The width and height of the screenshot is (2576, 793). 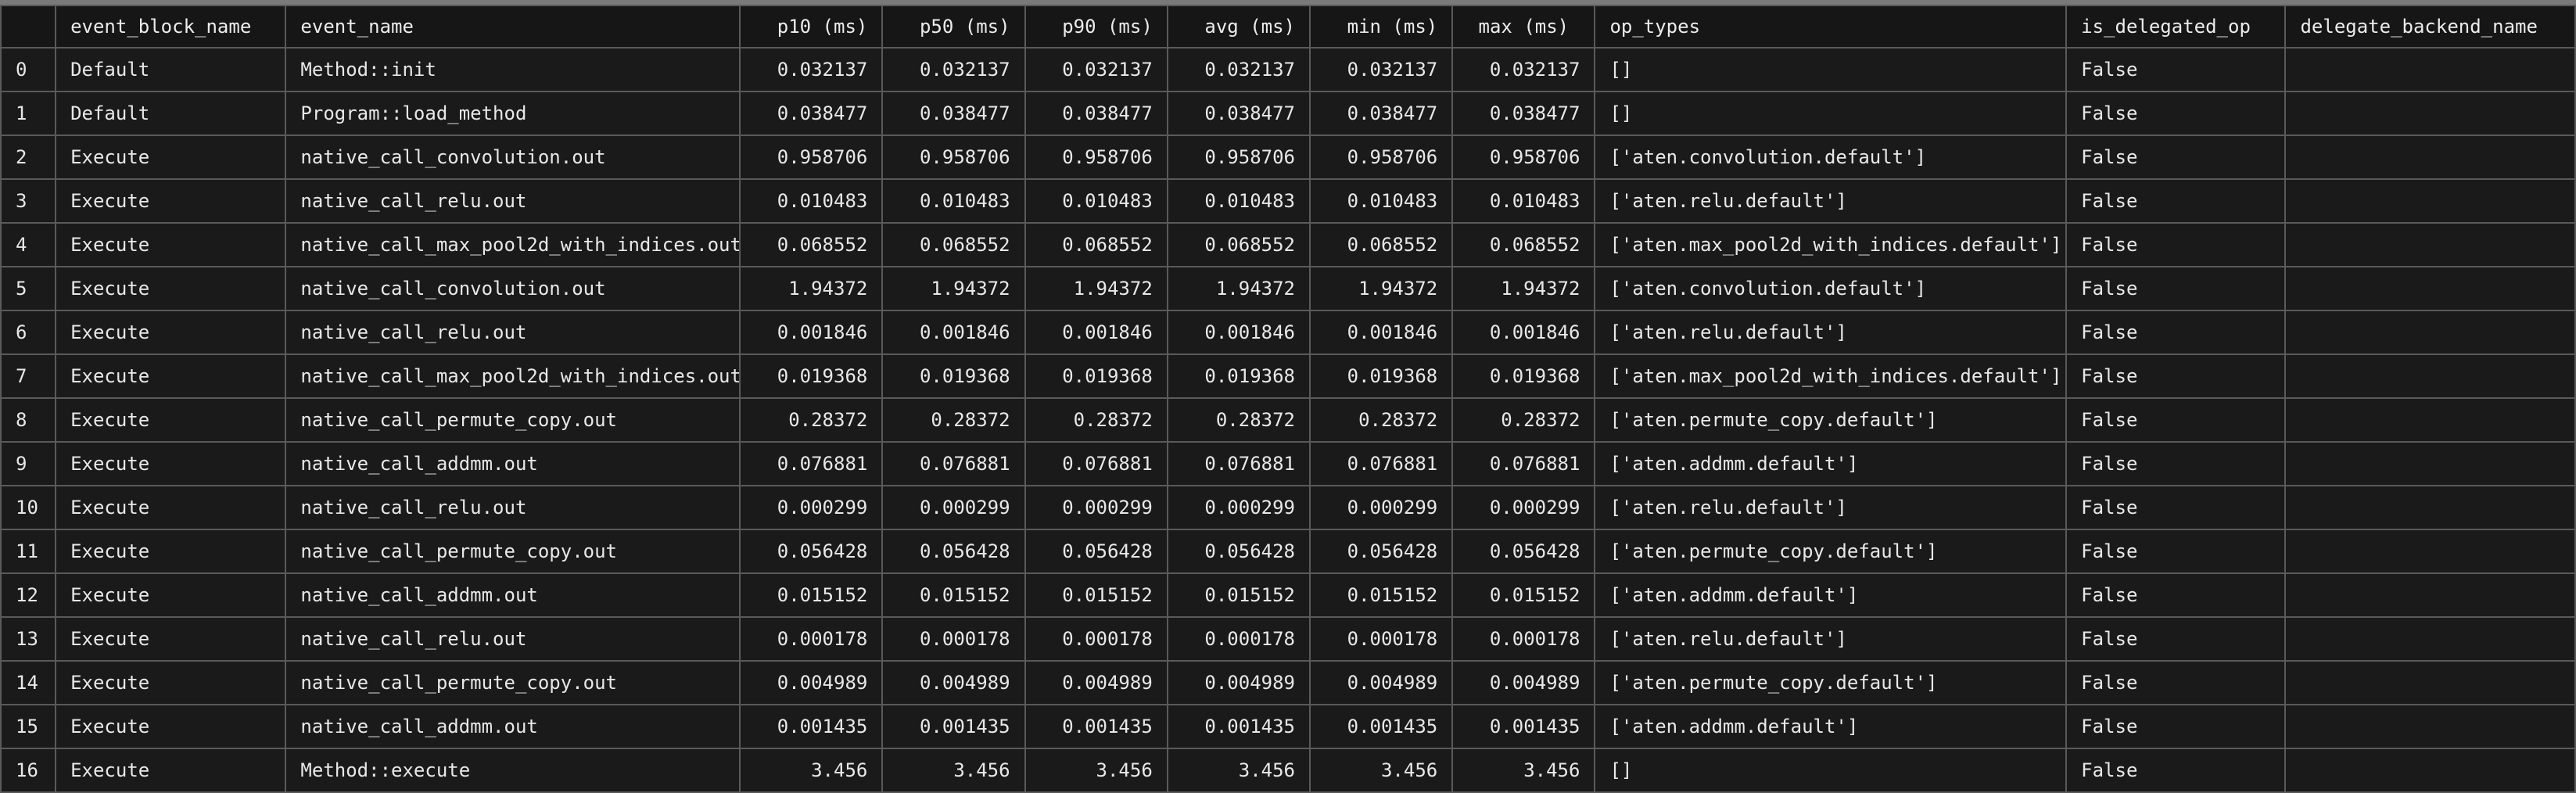 I want to click on cell-index: 11, so click(x=29, y=551).